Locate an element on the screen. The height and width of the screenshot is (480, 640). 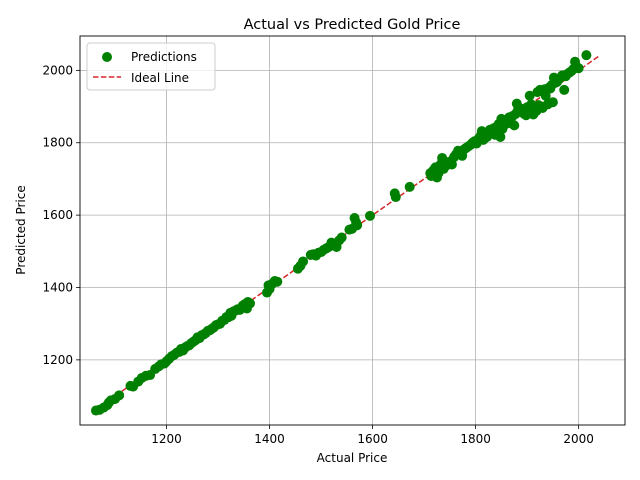
y-tick-label: 1600 is located at coordinates (57, 215).